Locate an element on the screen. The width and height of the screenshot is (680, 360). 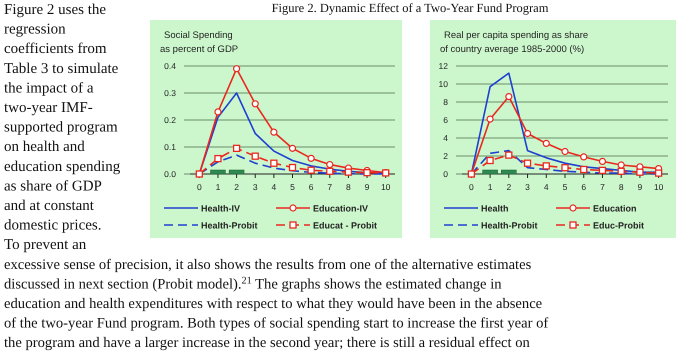
text: coefficients from is located at coordinates (55, 49).